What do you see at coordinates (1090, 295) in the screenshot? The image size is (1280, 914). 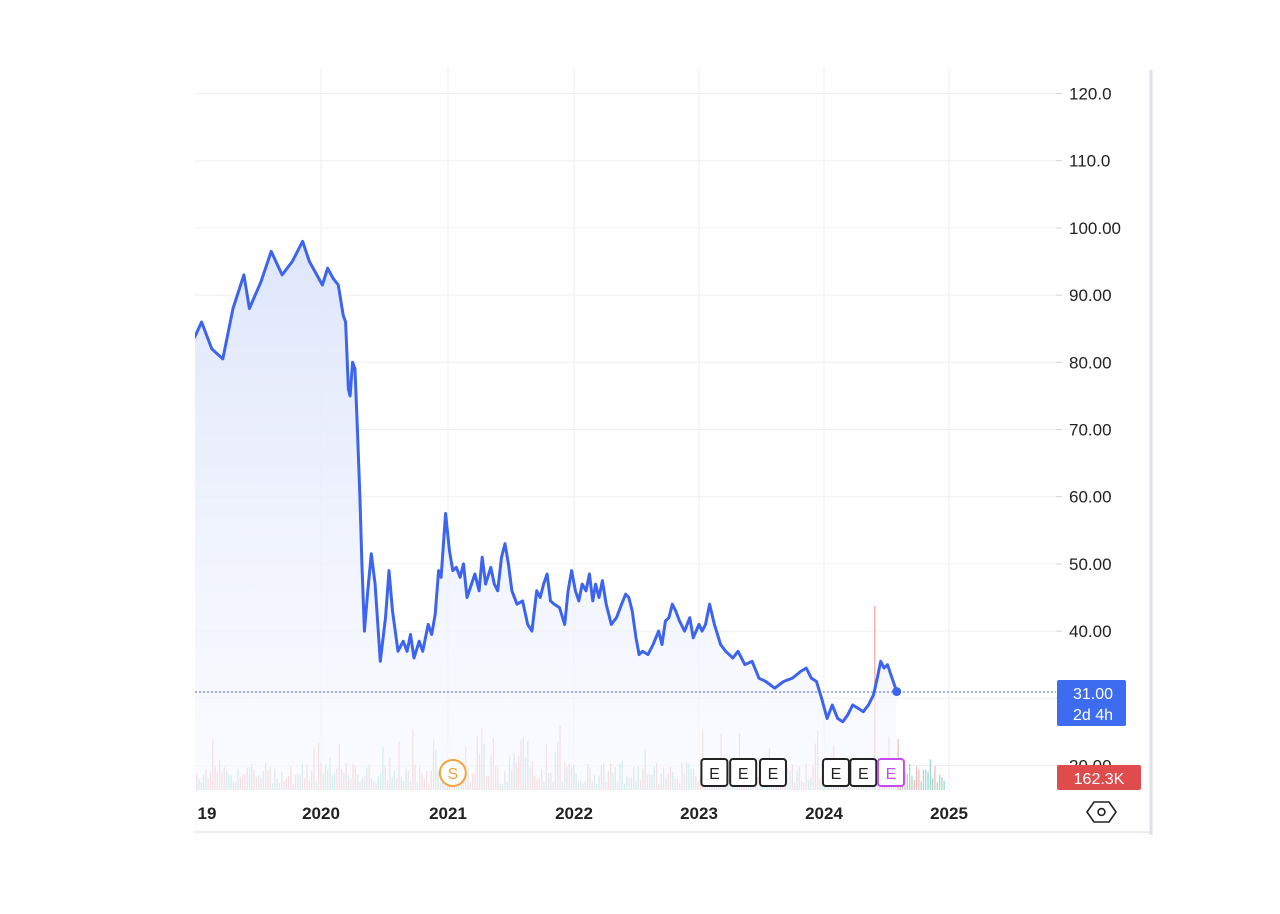 I see `y-tick-label: 90.00` at bounding box center [1090, 295].